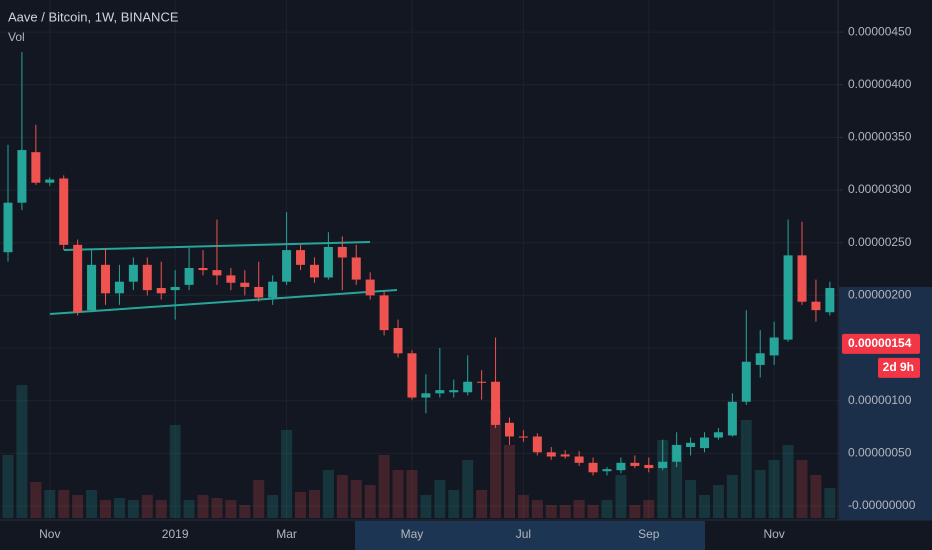 The width and height of the screenshot is (932, 550). What do you see at coordinates (880, 453) in the screenshot?
I see `y-tick-label: 0.00000050` at bounding box center [880, 453].